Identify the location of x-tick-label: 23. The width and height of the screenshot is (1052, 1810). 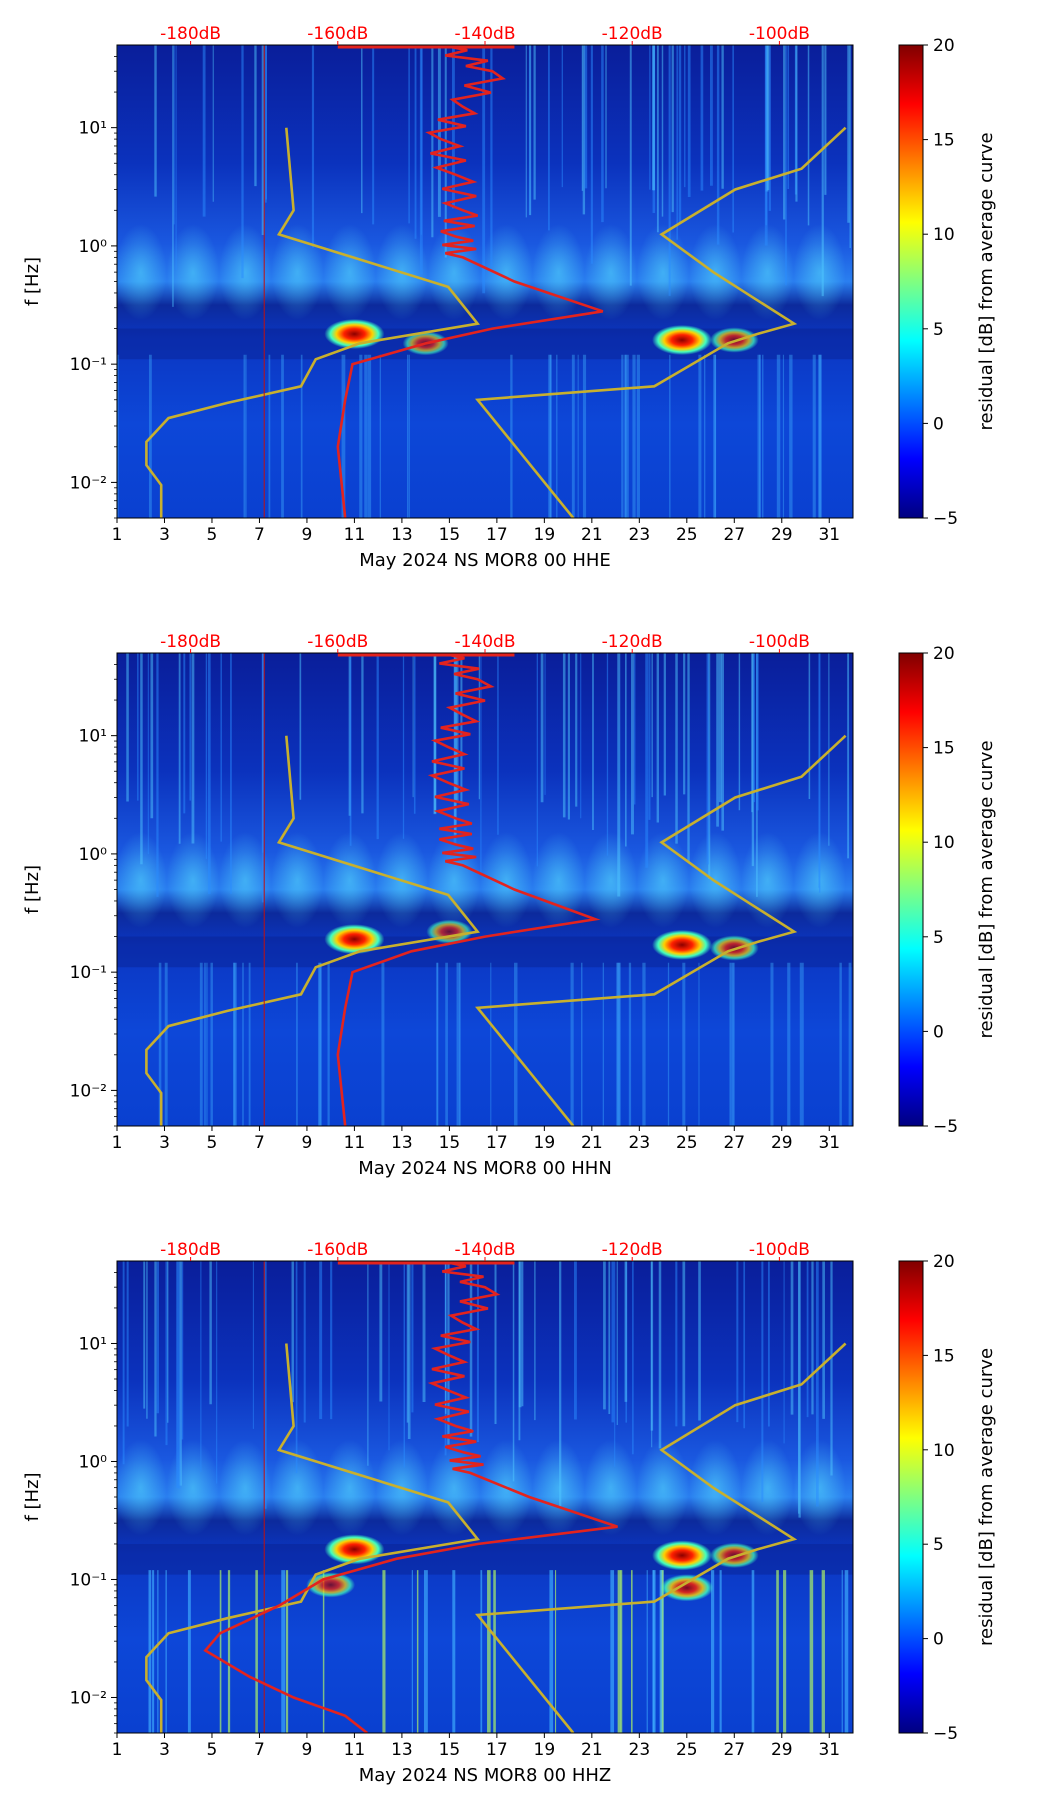
(640, 1143).